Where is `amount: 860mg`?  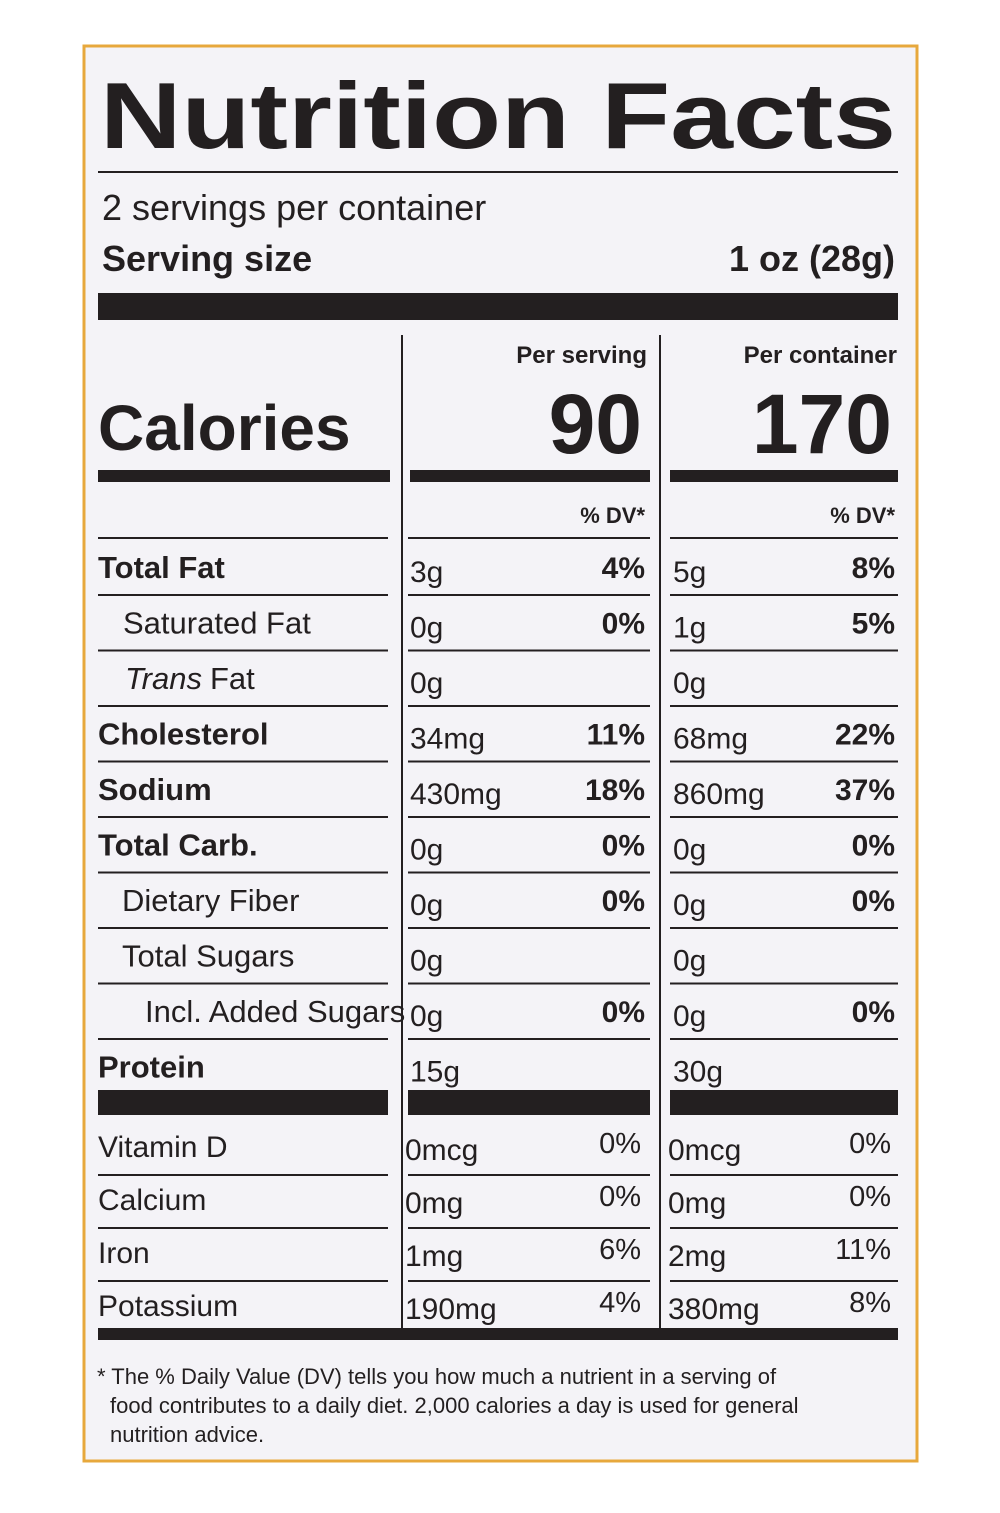
amount: 860mg is located at coordinates (719, 794).